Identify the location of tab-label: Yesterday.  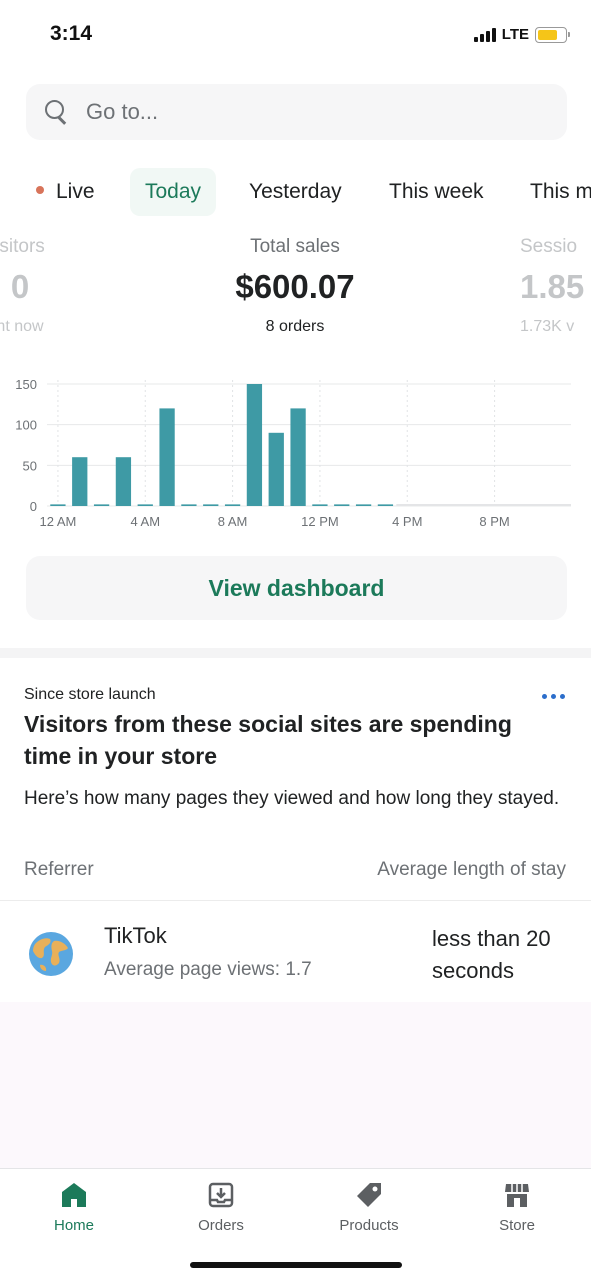
(295, 191).